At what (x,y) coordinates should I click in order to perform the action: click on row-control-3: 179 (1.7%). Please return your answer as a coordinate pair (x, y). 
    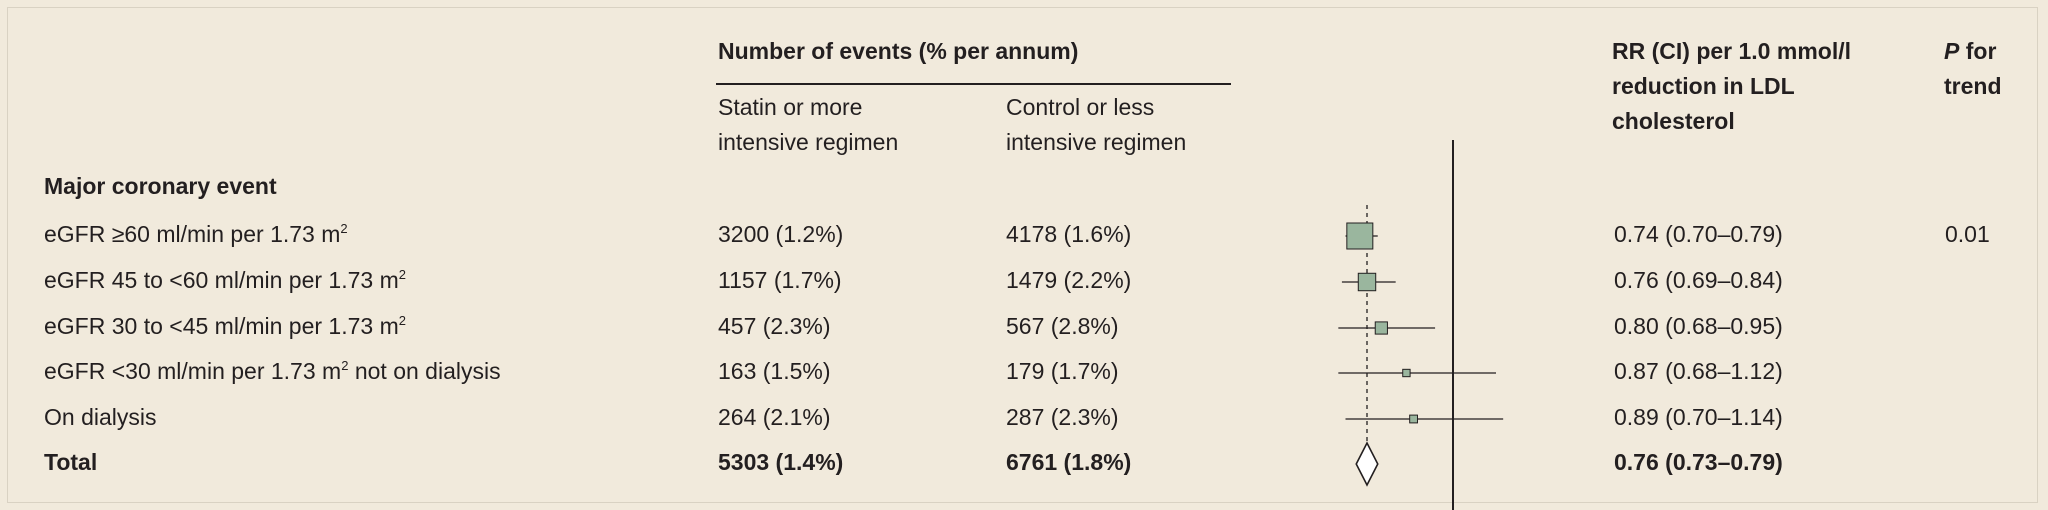
    Looking at the image, I should click on (1062, 371).